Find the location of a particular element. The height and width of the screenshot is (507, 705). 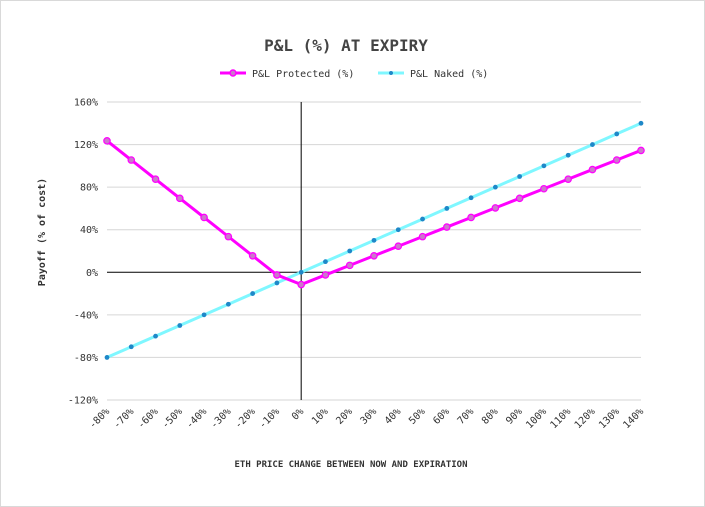

x-tick-label: 50% is located at coordinates (417, 416).